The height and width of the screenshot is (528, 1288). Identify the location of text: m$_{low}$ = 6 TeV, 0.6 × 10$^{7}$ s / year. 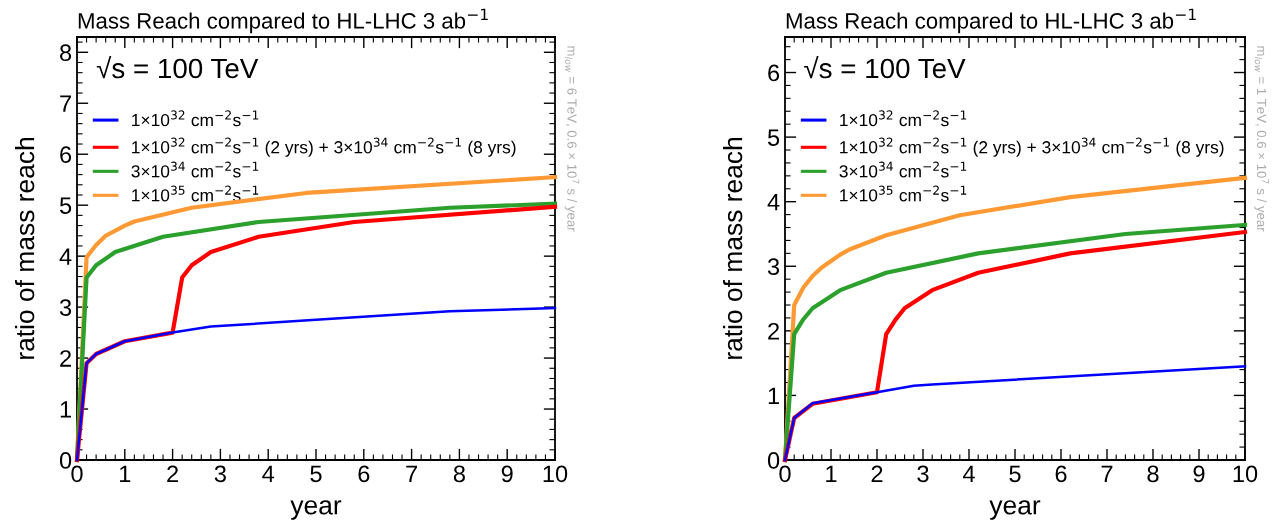
(572, 139).